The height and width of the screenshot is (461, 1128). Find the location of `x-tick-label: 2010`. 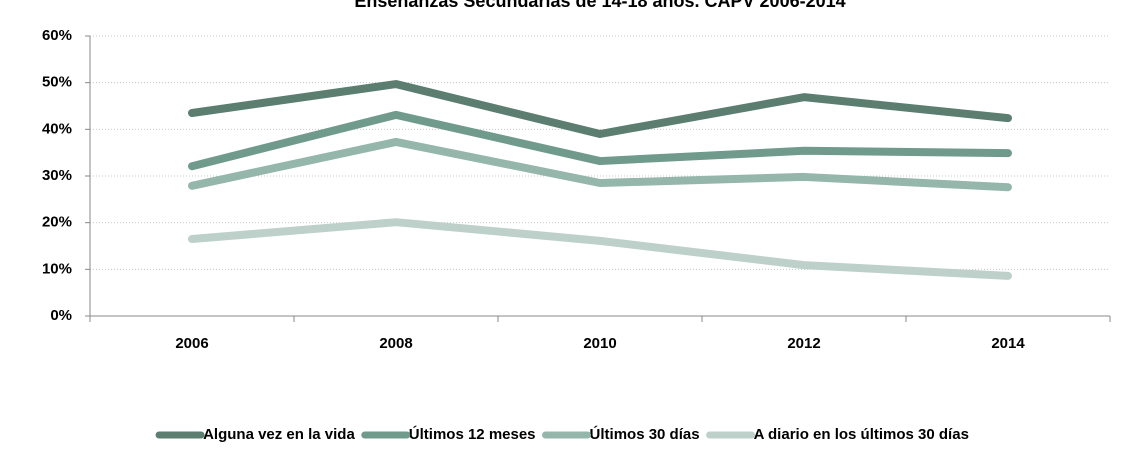

x-tick-label: 2010 is located at coordinates (599, 343).